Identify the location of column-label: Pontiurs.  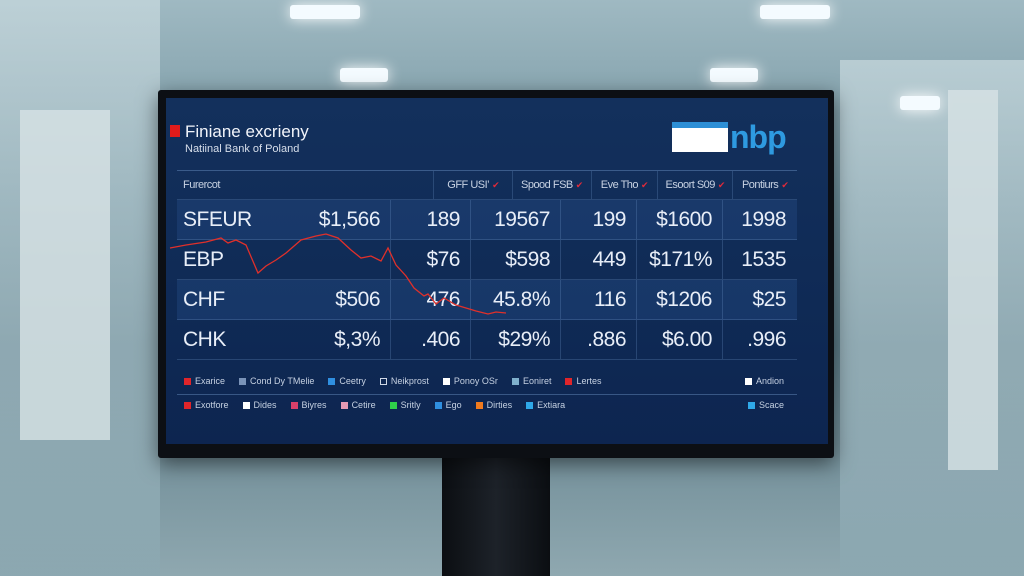
(760, 185).